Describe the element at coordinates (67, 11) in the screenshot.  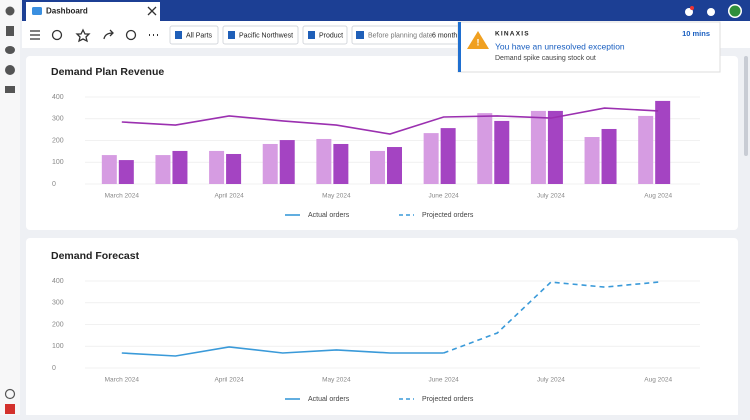
I see `tab-title: Dashboard` at that location.